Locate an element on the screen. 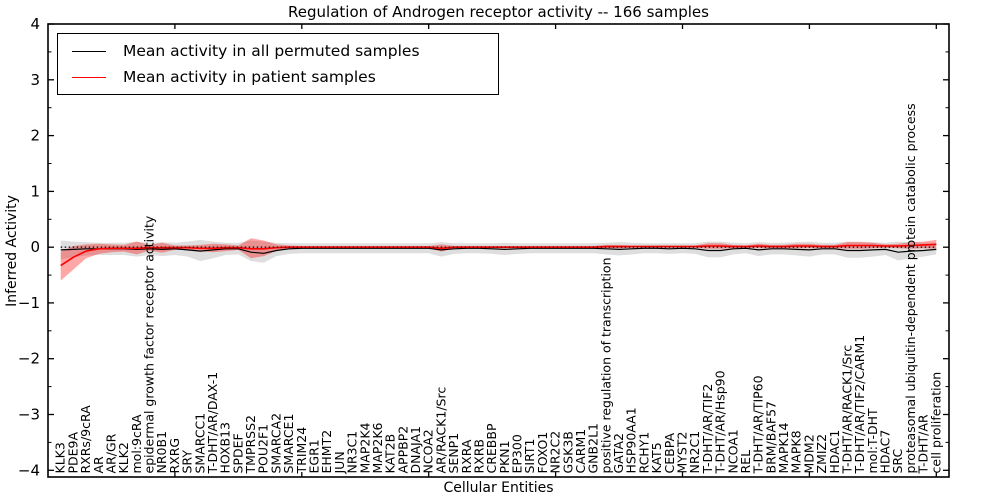  x-tick-label: SMARCC1 is located at coordinates (199, 443).